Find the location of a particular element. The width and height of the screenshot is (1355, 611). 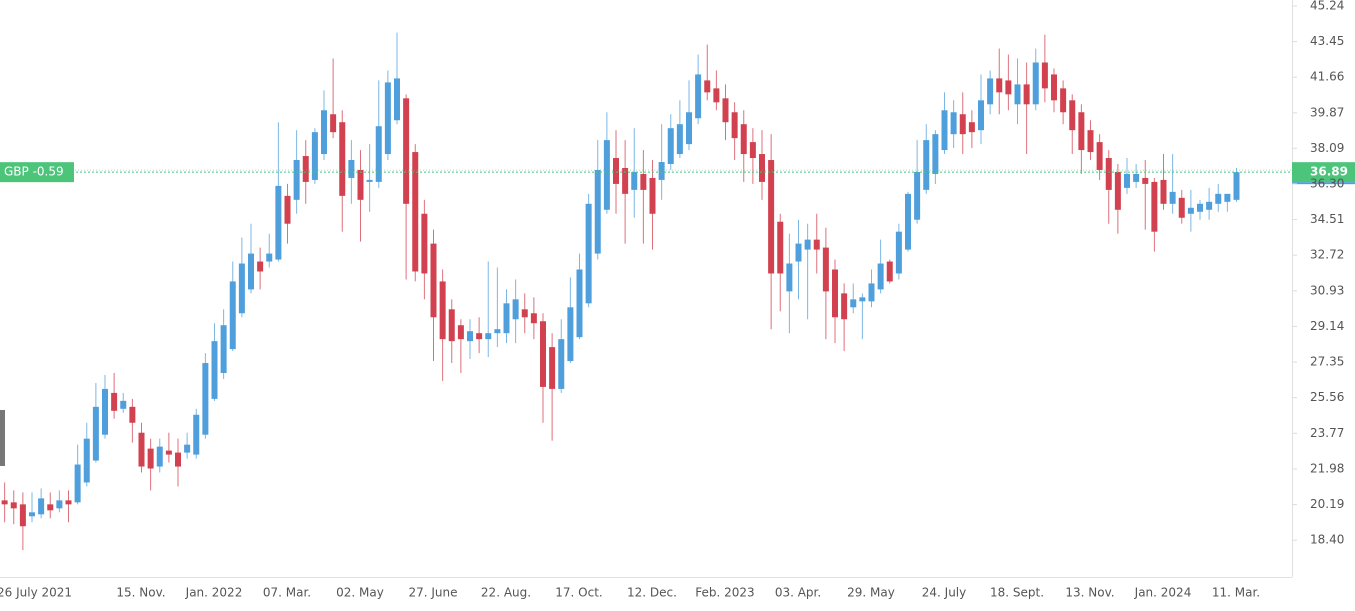

x-tick-label: 24. July is located at coordinates (944, 593).